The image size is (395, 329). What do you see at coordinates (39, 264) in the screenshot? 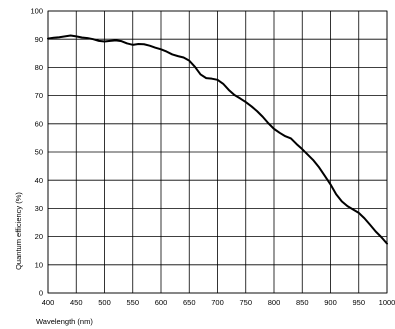
I see `y-tick-label-10: 10` at bounding box center [39, 264].